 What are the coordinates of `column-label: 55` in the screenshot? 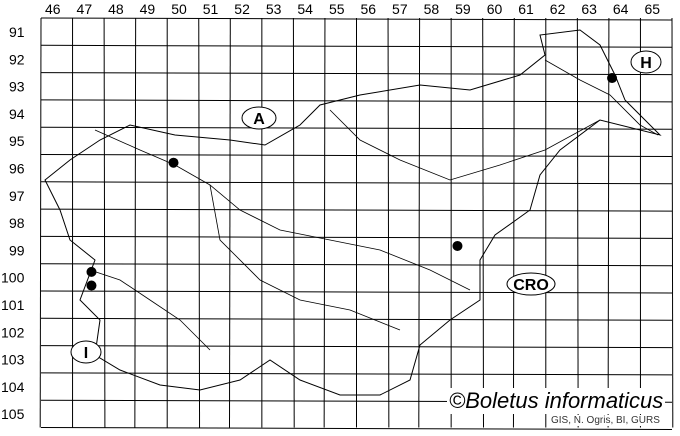 It's located at (337, 9).